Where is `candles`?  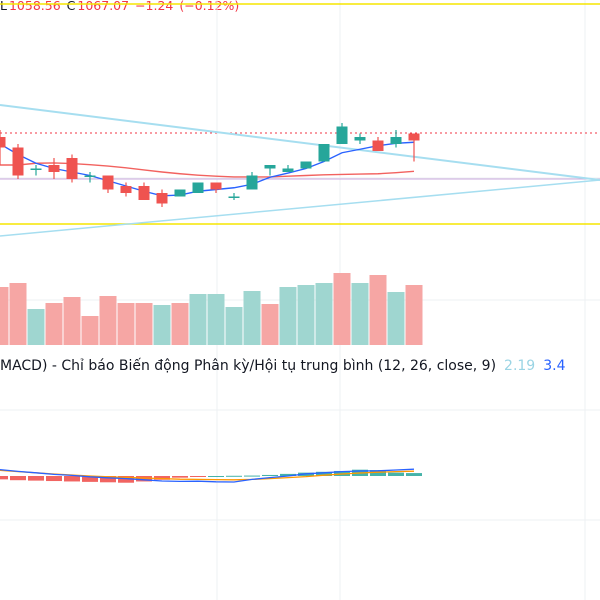
candles is located at coordinates (210, 165).